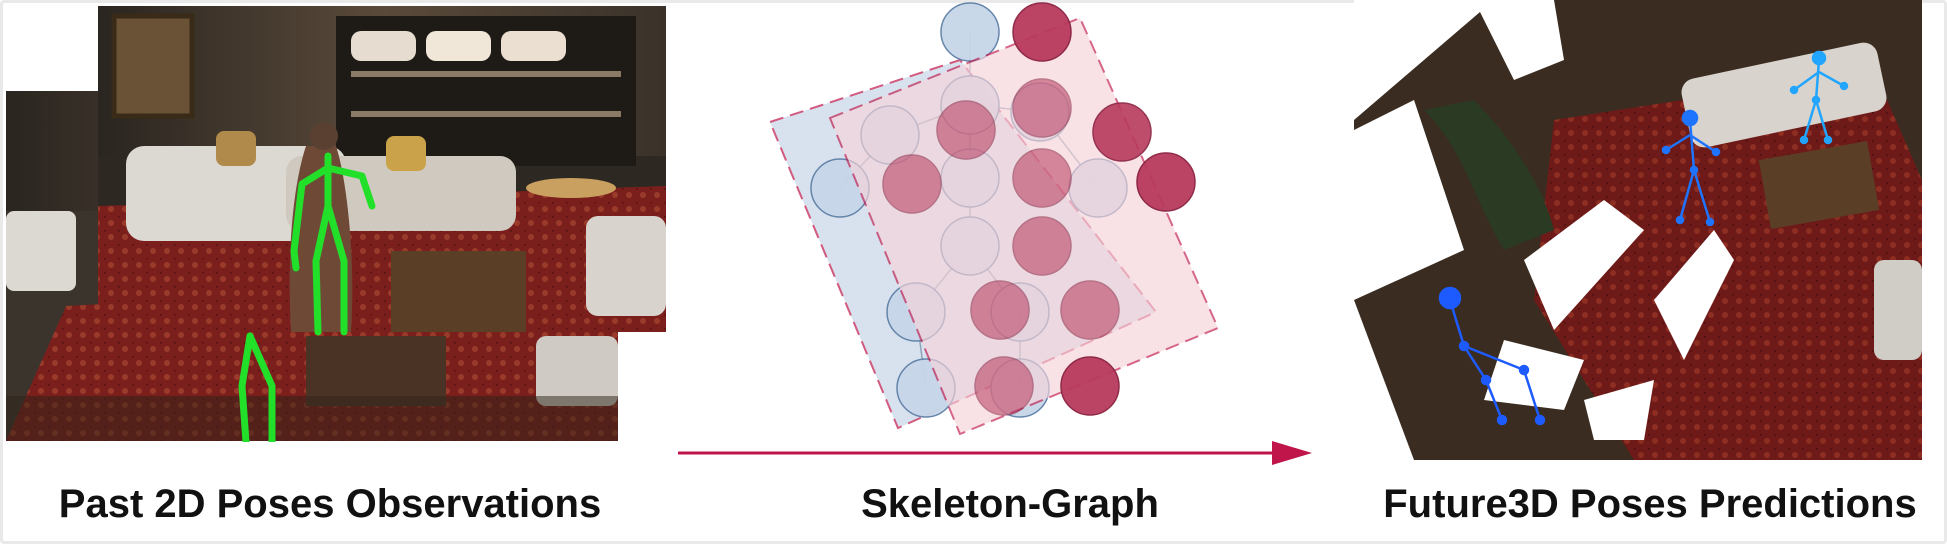 The width and height of the screenshot is (1947, 544). I want to click on red-graph-nodes, so click(1039, 209).